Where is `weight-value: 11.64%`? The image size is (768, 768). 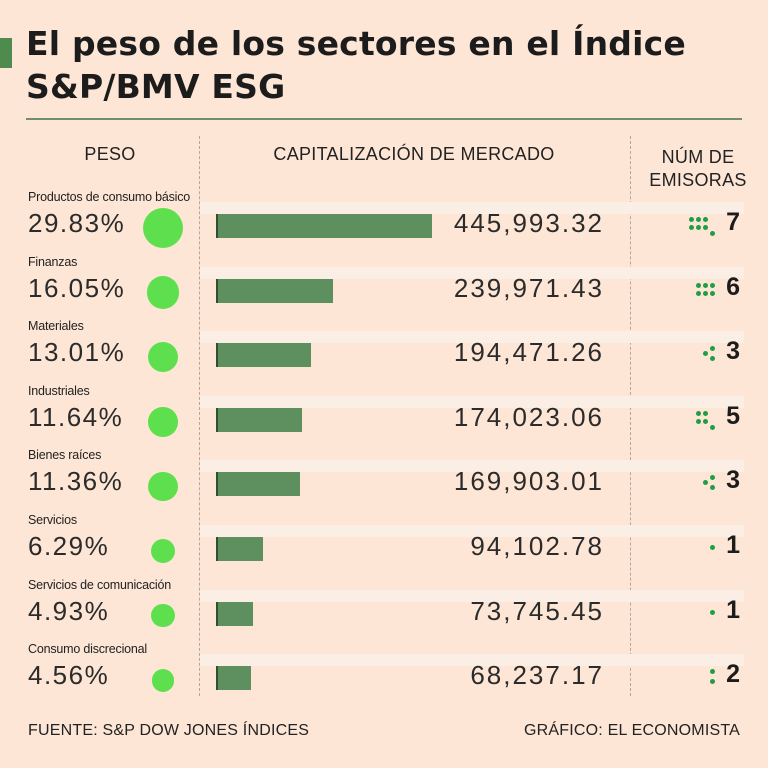
weight-value: 11.64% is located at coordinates (76, 416).